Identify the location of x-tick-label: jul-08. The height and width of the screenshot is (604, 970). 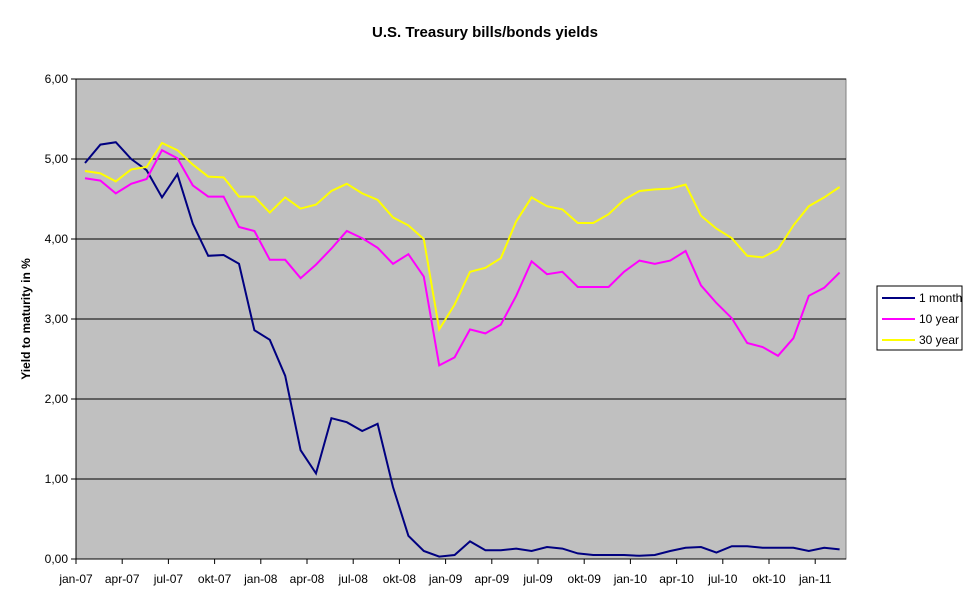
(353, 579).